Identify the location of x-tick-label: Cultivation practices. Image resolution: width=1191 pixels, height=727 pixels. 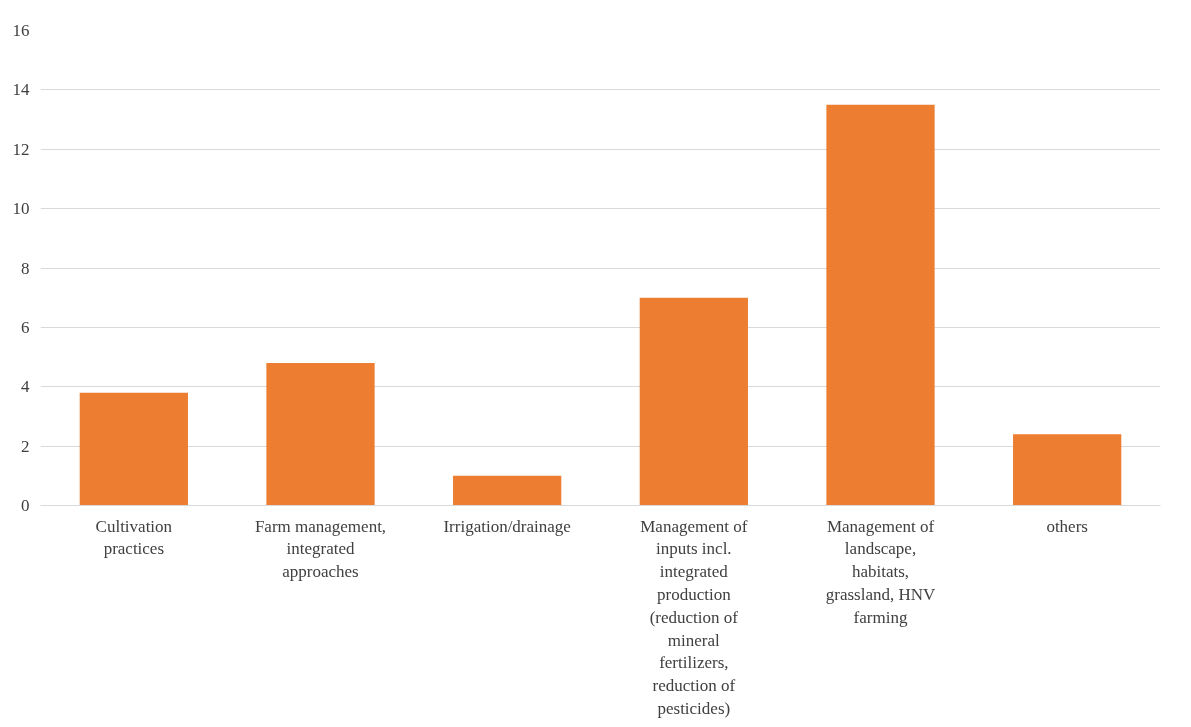
(134, 537).